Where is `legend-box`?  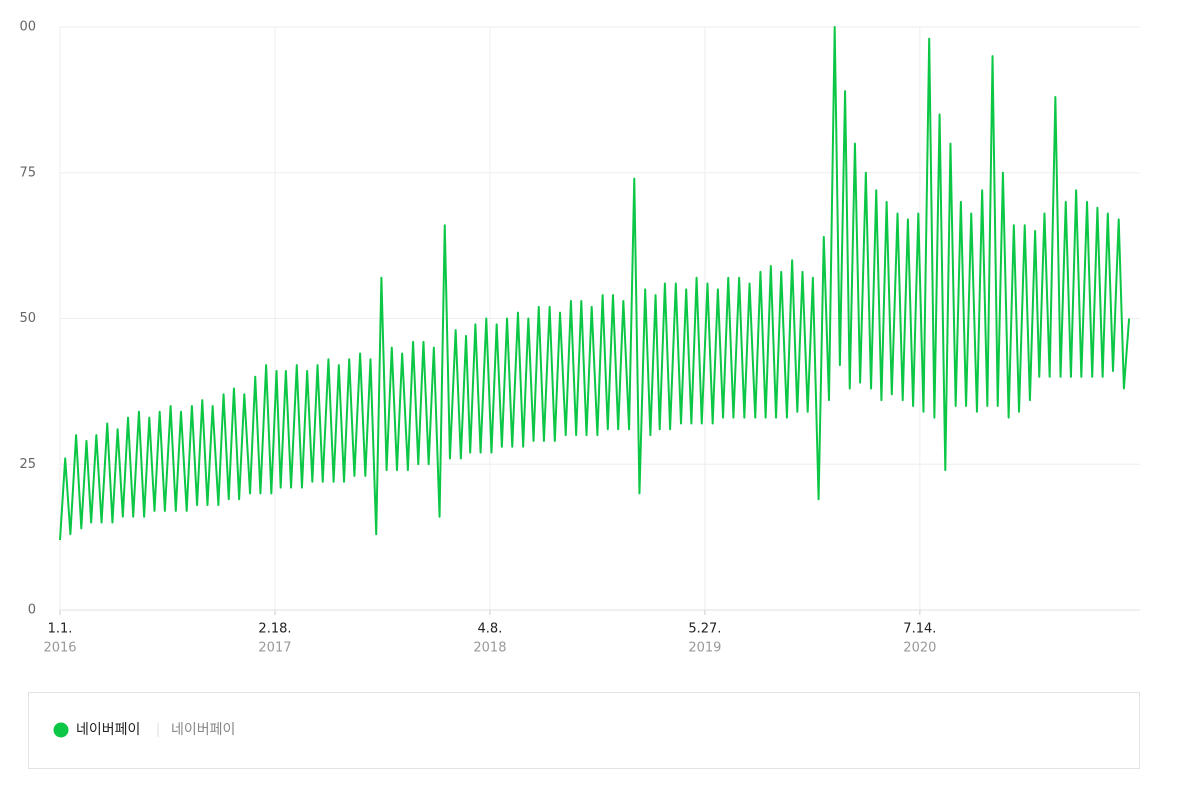 legend-box is located at coordinates (584, 730).